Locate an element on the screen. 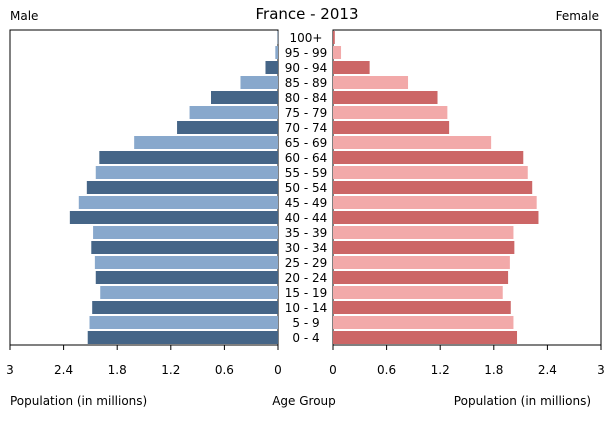 This screenshot has height=425, width=610. age-group-label: 0 - 4 is located at coordinates (305, 338).